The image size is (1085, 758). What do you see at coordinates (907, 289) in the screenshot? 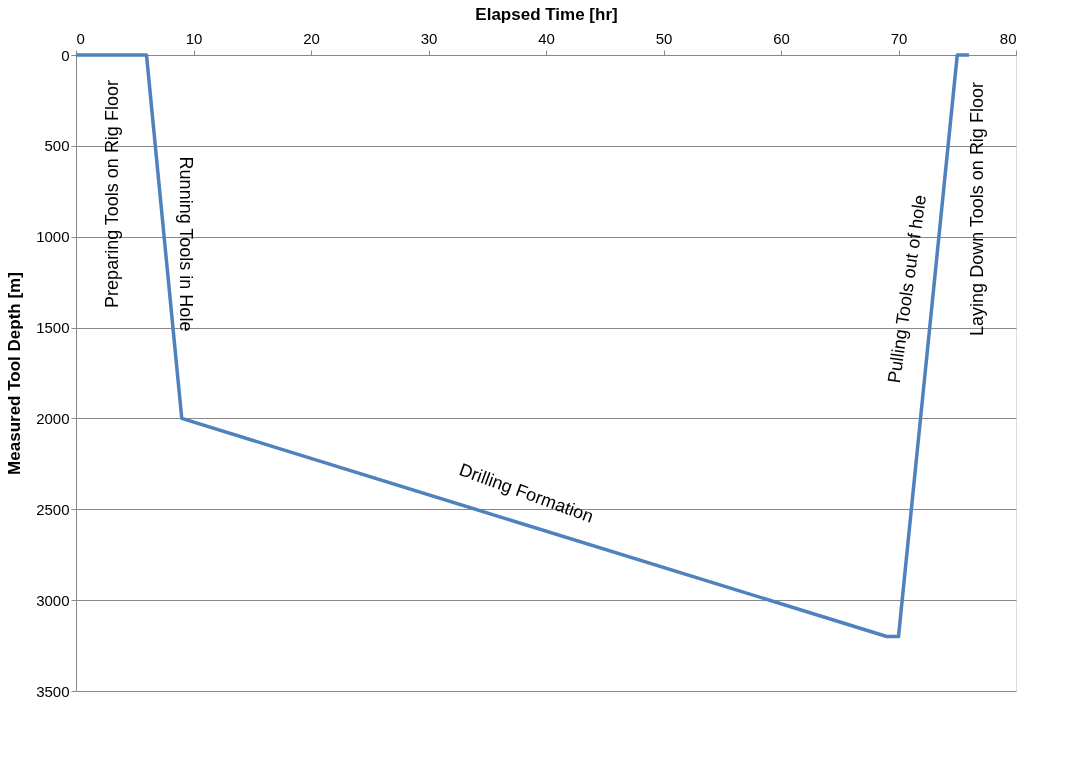
I see `annotation: Pulling Tools out of hole` at bounding box center [907, 289].